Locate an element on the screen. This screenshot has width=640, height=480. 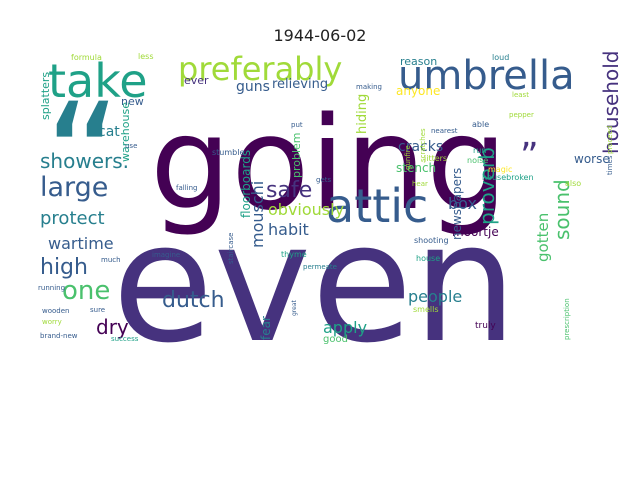
word-35: stench is located at coordinates (416, 168).